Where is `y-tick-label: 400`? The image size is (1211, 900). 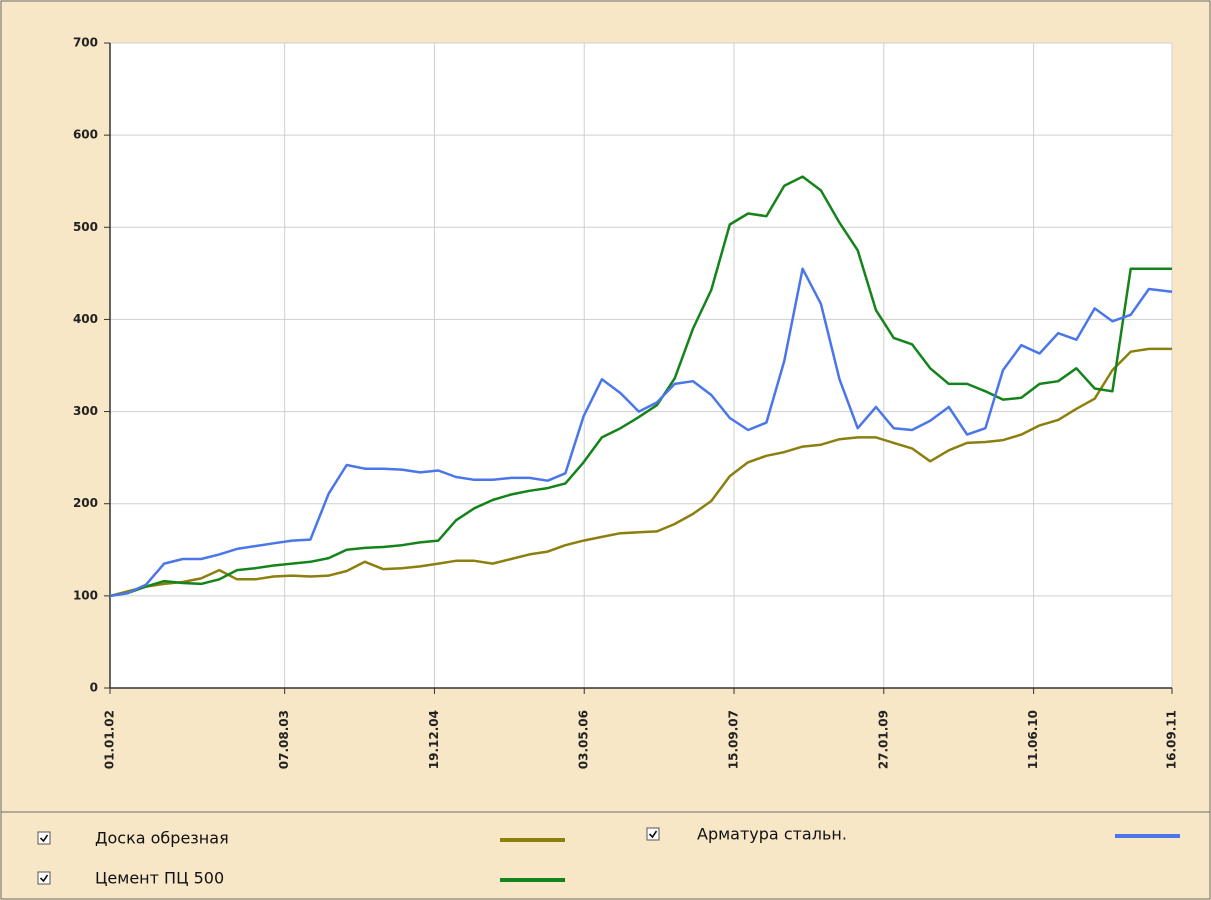 y-tick-label: 400 is located at coordinates (85, 319).